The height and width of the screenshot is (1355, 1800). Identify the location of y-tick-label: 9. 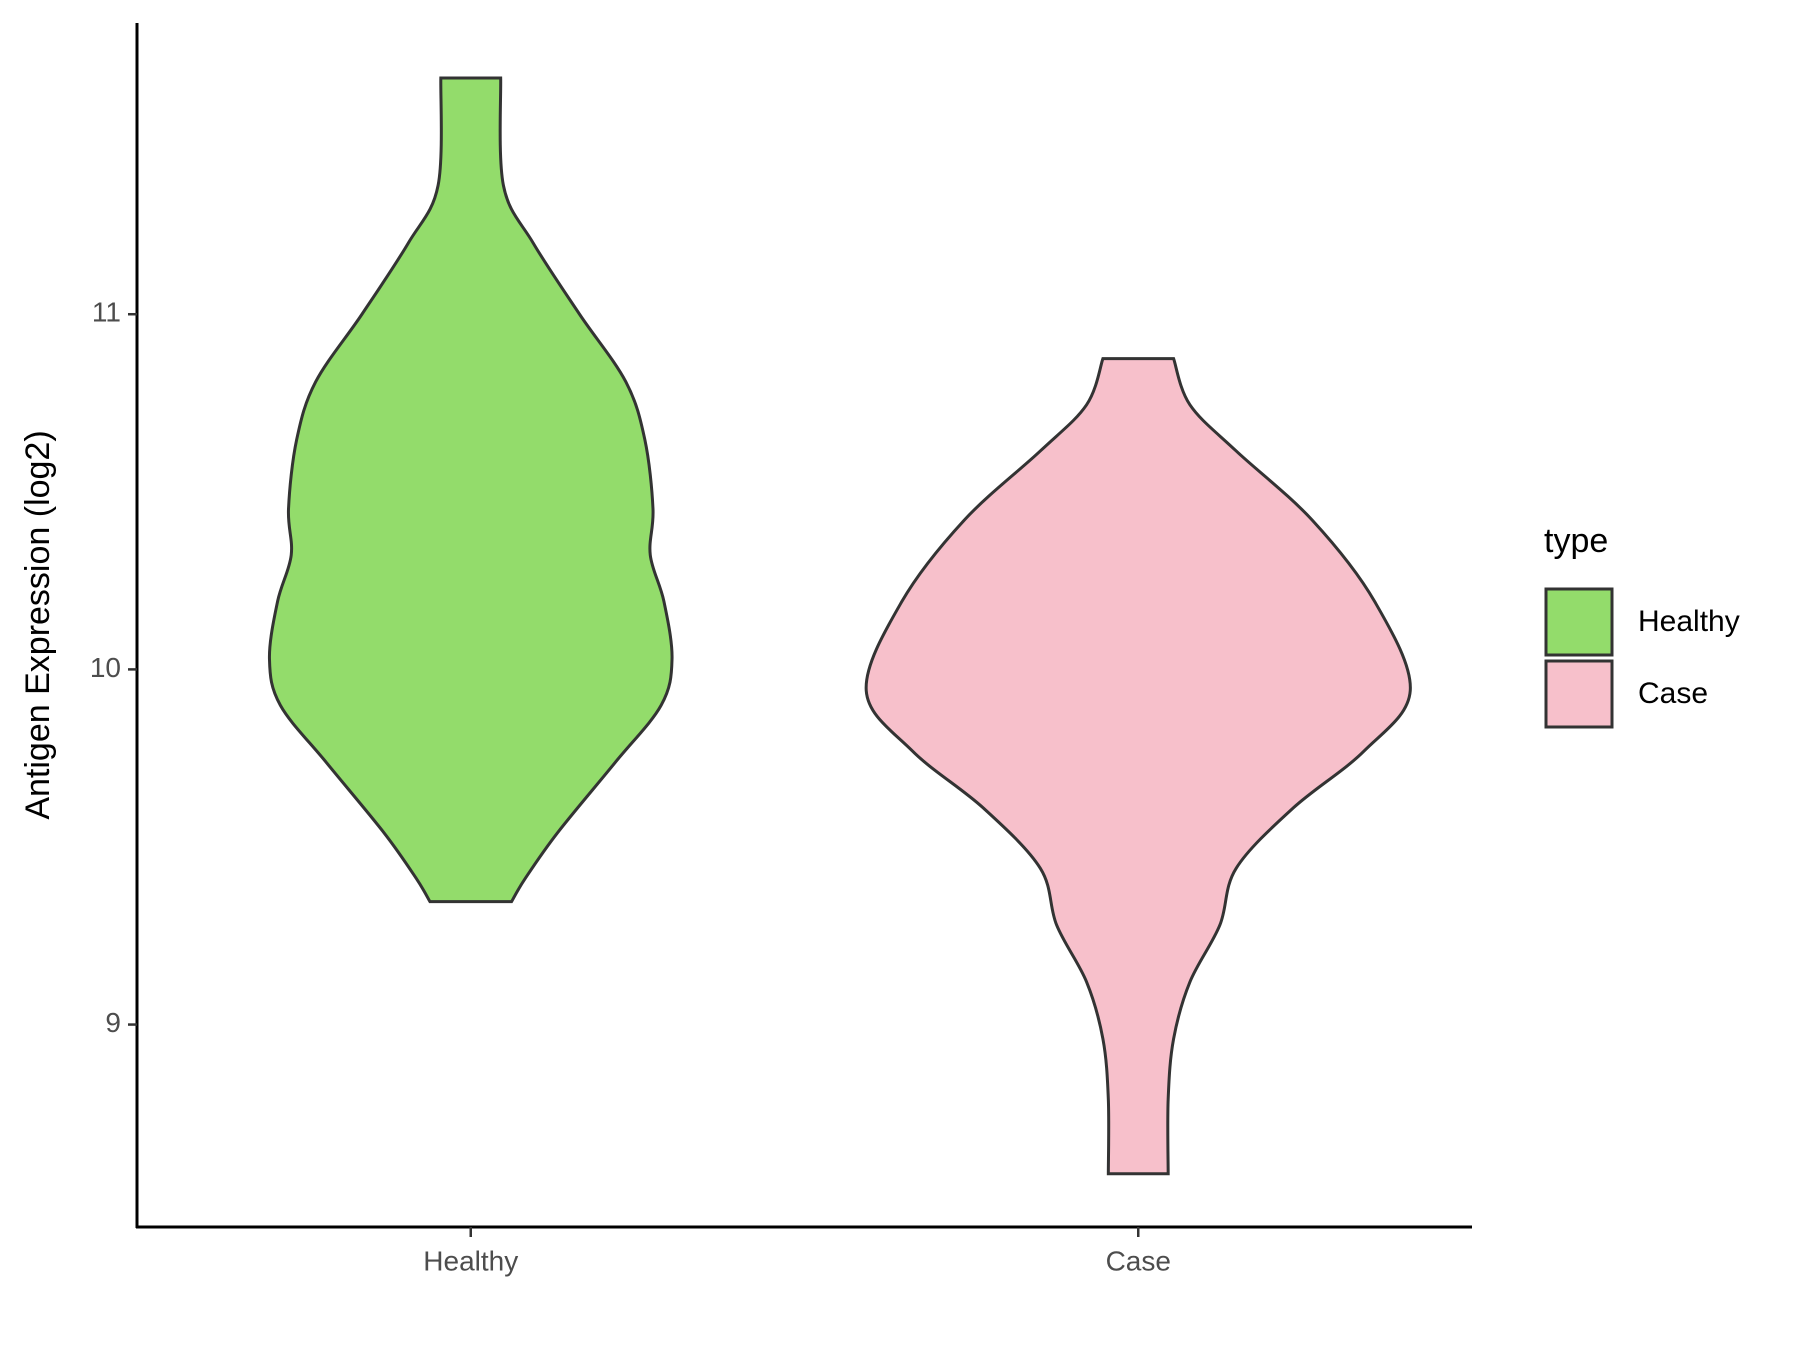
(113, 1022).